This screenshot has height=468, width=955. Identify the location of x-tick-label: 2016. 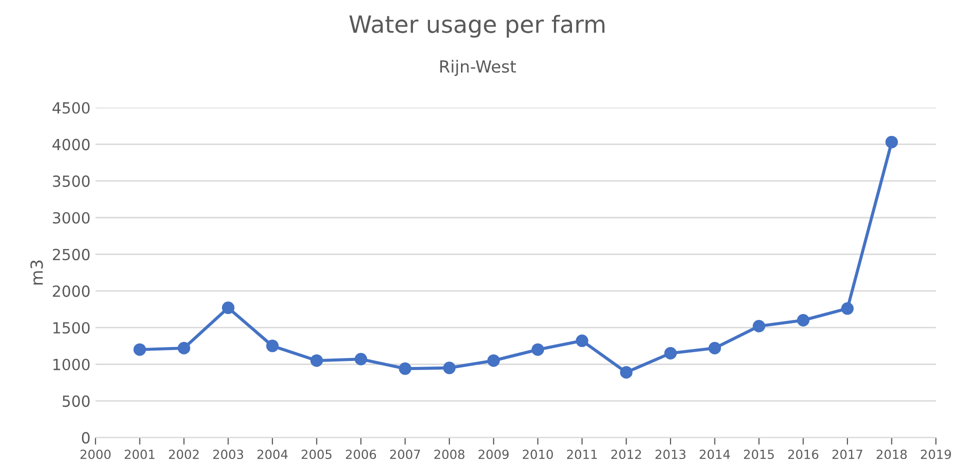
(803, 455).